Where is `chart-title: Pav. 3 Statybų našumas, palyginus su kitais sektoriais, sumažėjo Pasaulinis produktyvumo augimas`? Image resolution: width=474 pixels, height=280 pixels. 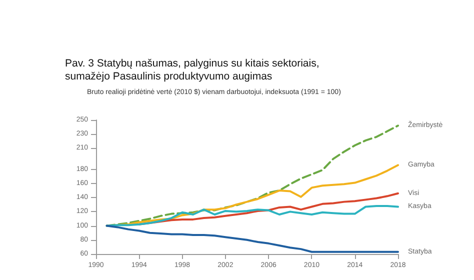 chart-title: Pav. 3 Statybų našumas, palyginus su kitais sektoriais, sumažėjo Pasaulinis produktyvumo augimas is located at coordinates (193, 70).